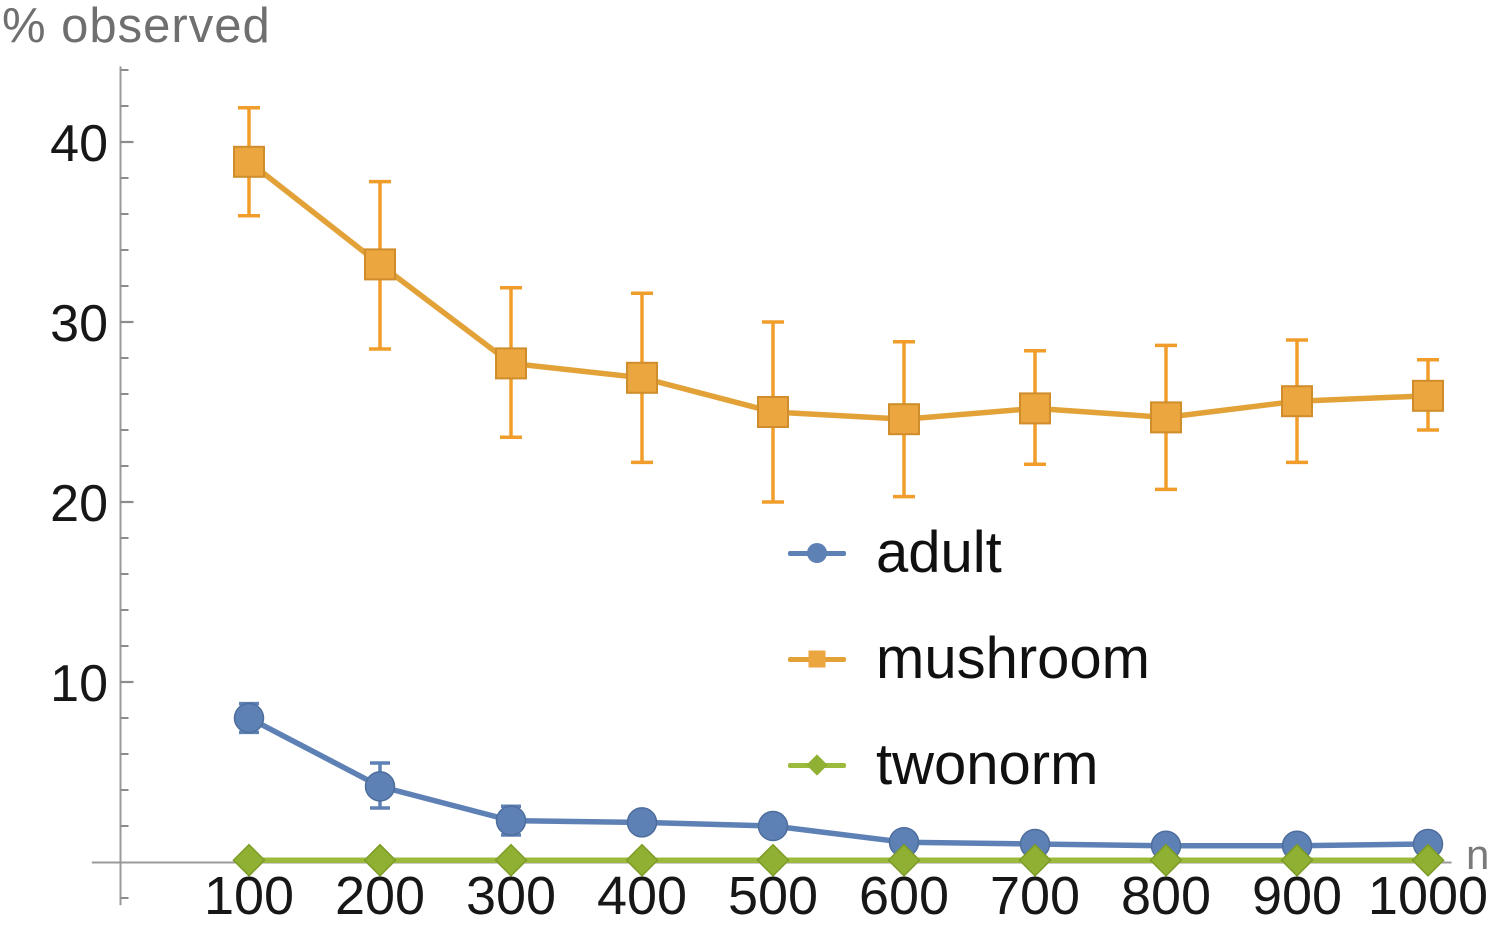 Image resolution: width=1500 pixels, height=926 pixels. I want to click on mushroom-legend-marker-icon, so click(817, 659).